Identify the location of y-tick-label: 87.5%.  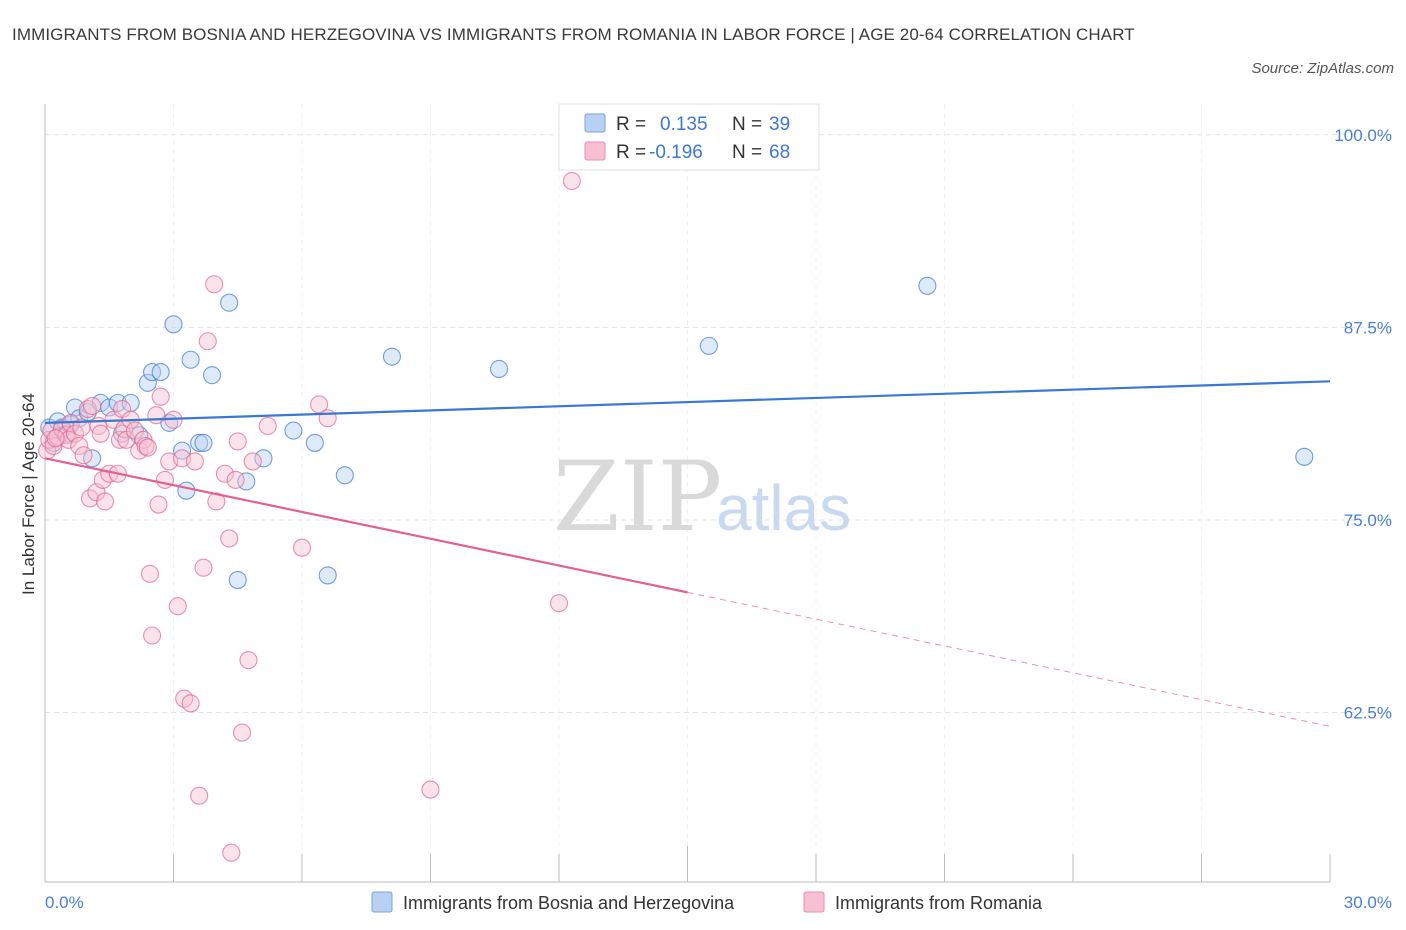
(1368, 327).